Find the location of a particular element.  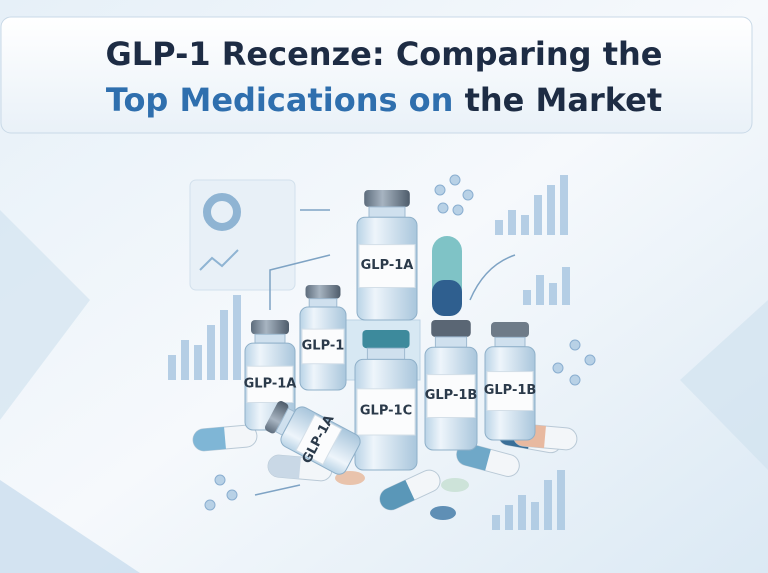

vial-label: GLP-1C is located at coordinates (386, 411).